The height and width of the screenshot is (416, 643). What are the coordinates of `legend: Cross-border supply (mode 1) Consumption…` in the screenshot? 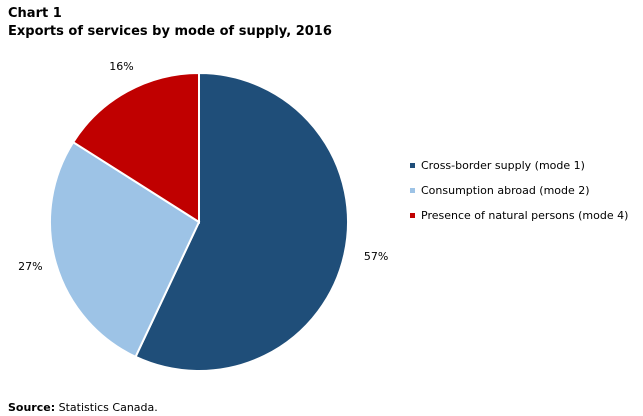 It's located at (519, 190).